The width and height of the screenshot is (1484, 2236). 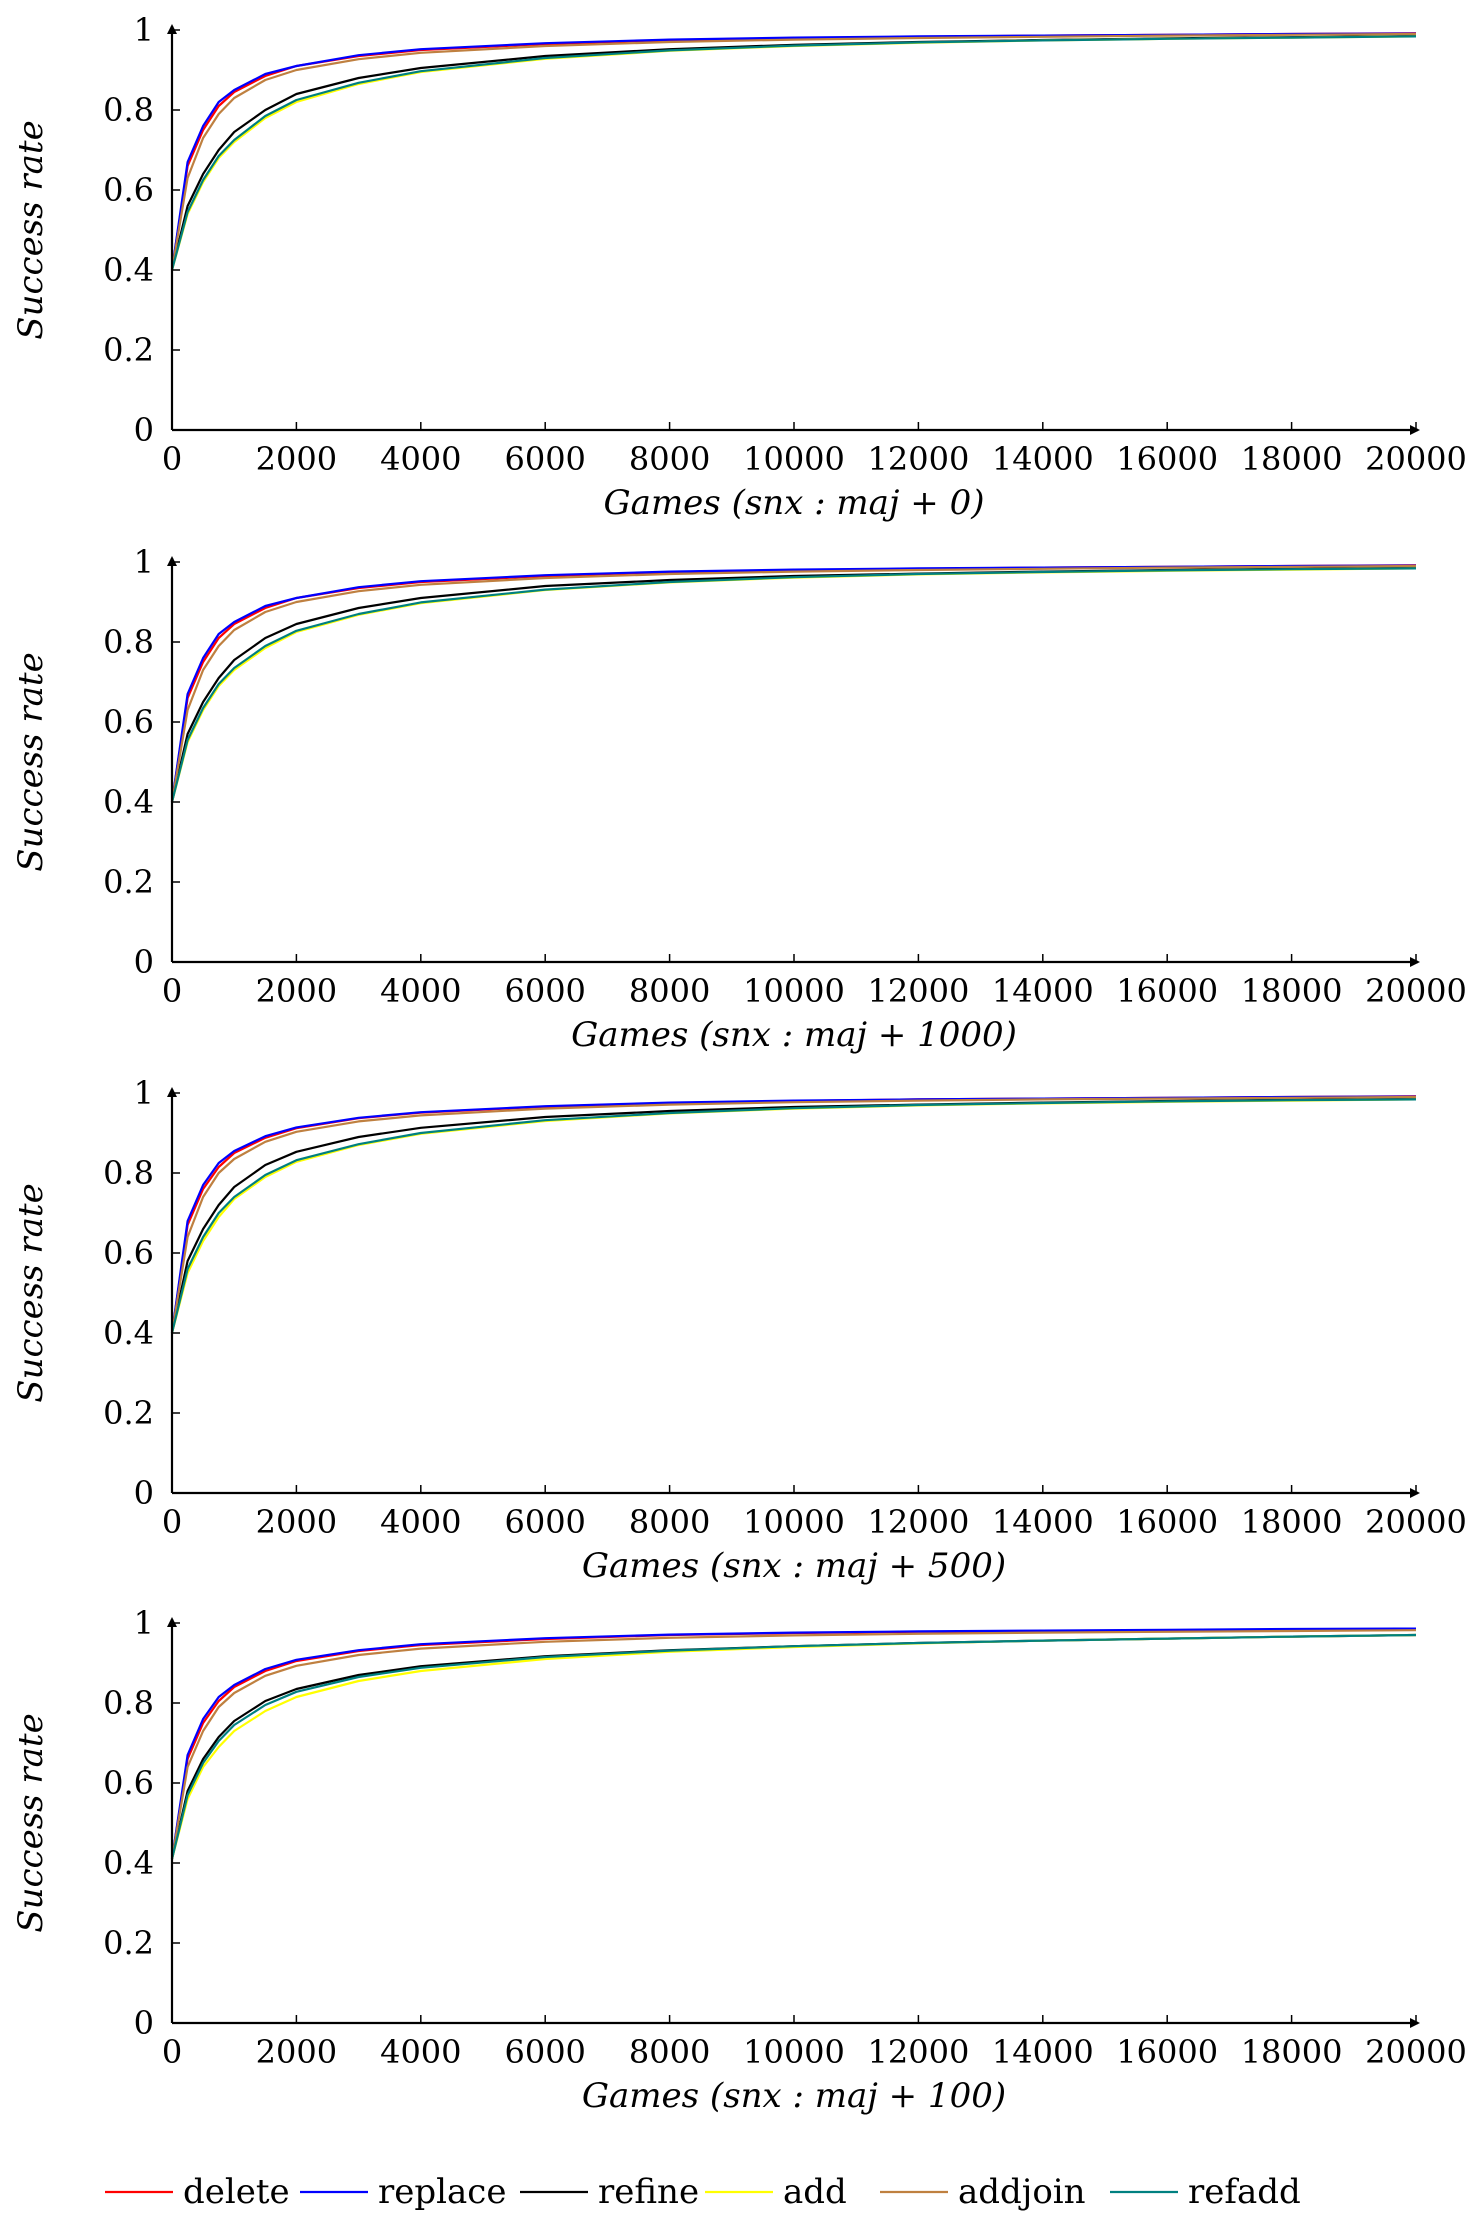 I want to click on legend-label: refadd, so click(x=1244, y=2192).